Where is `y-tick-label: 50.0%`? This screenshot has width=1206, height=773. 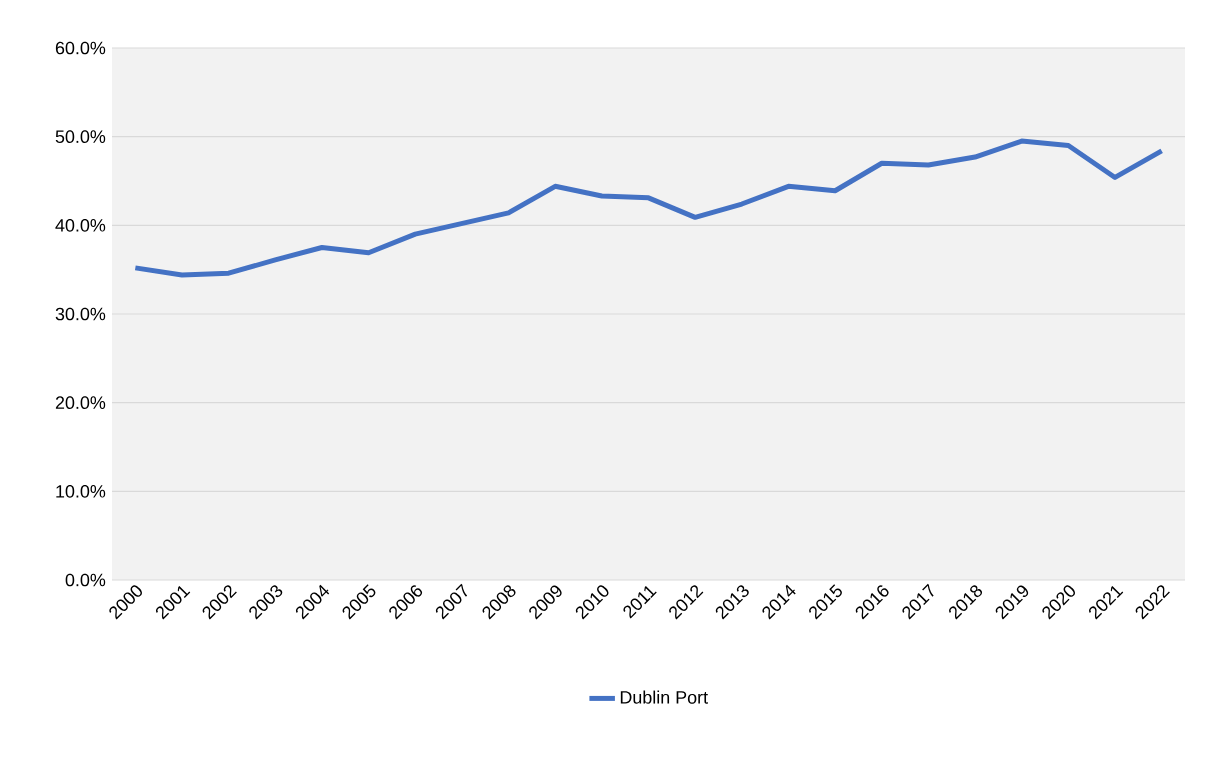
y-tick-label: 50.0% is located at coordinates (80, 136).